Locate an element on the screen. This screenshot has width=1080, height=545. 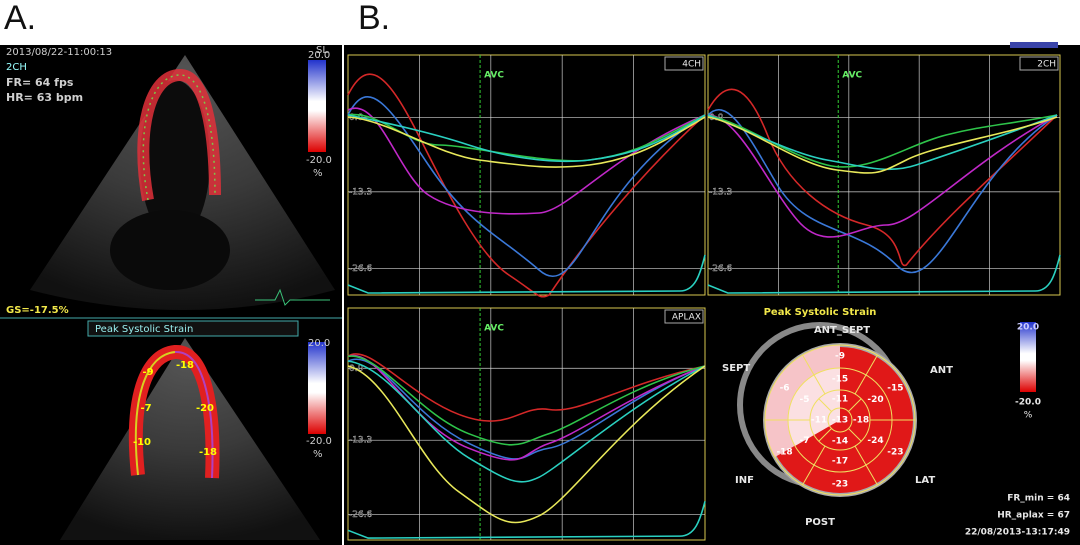
lv-cavity is located at coordinates (175, 160).